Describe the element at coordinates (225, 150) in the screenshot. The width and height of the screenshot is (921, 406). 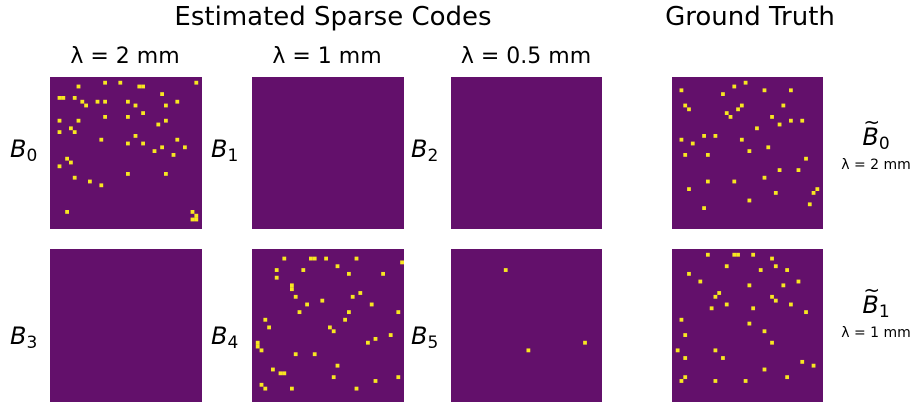
I see `label-b1: B1` at that location.